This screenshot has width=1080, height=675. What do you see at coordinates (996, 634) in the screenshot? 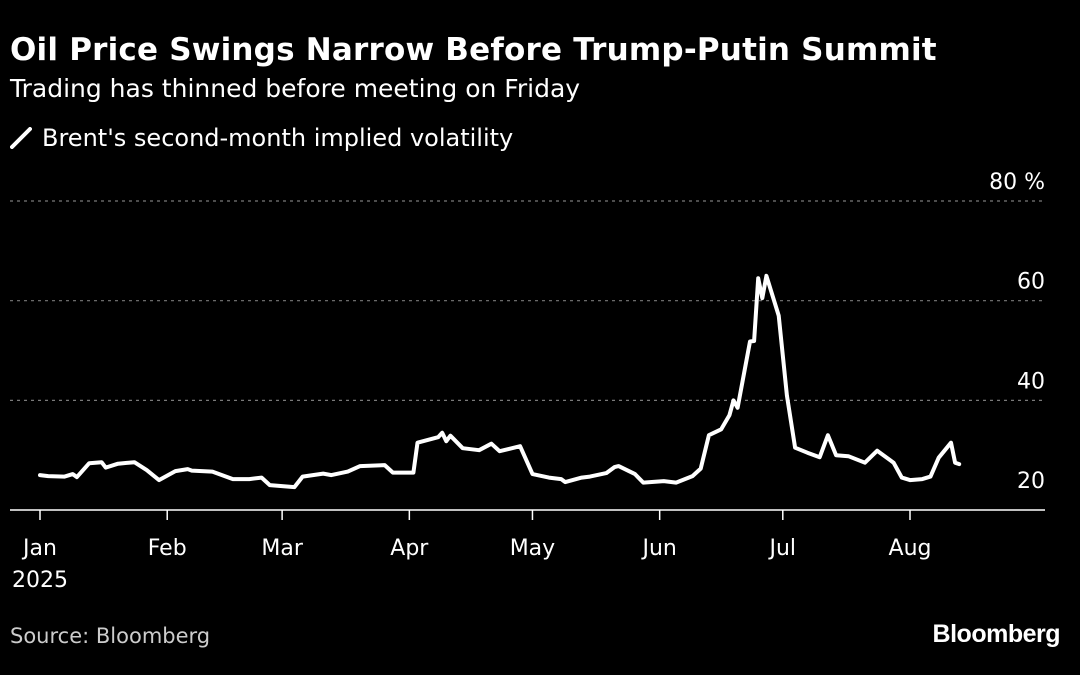
I see `bloomberg-logo: Bloomberg` at bounding box center [996, 634].